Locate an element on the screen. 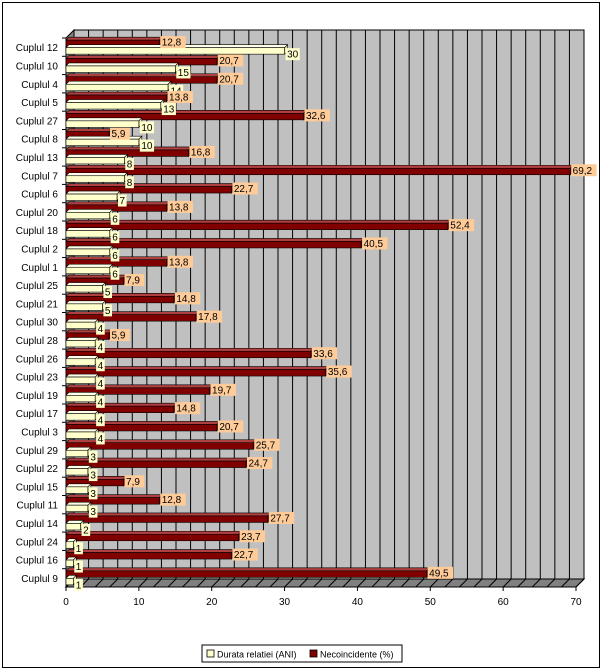 Image resolution: width=604 pixels, height=672 pixels. data-label-durata: 7 is located at coordinates (123, 201).